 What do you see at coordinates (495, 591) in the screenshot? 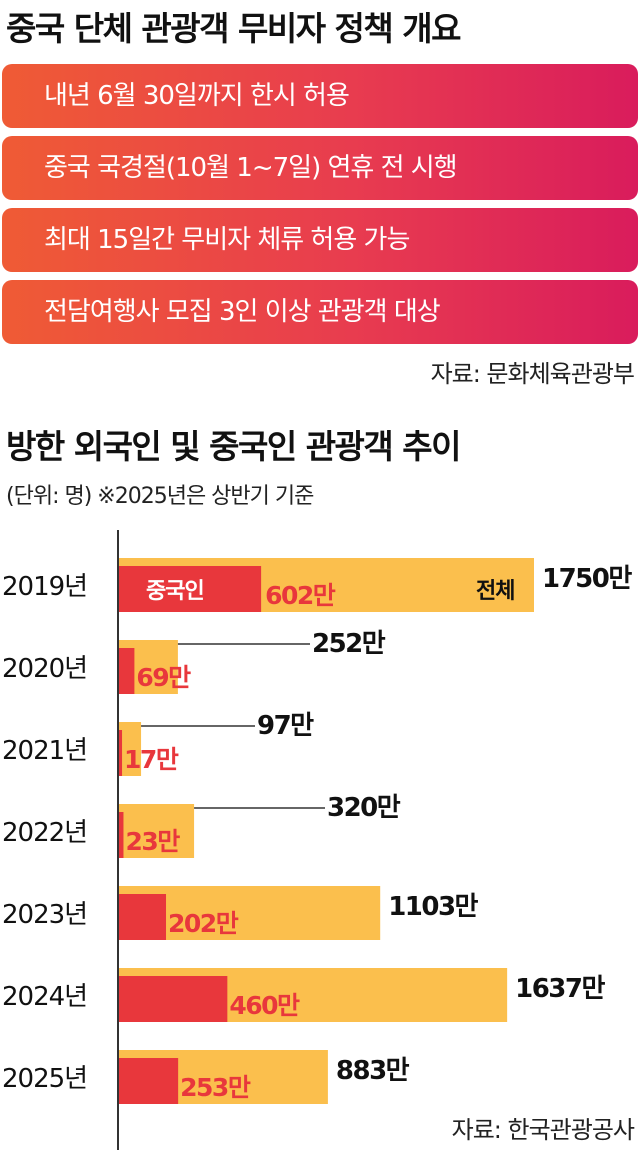
I see `legend-total-label: 전체` at bounding box center [495, 591].